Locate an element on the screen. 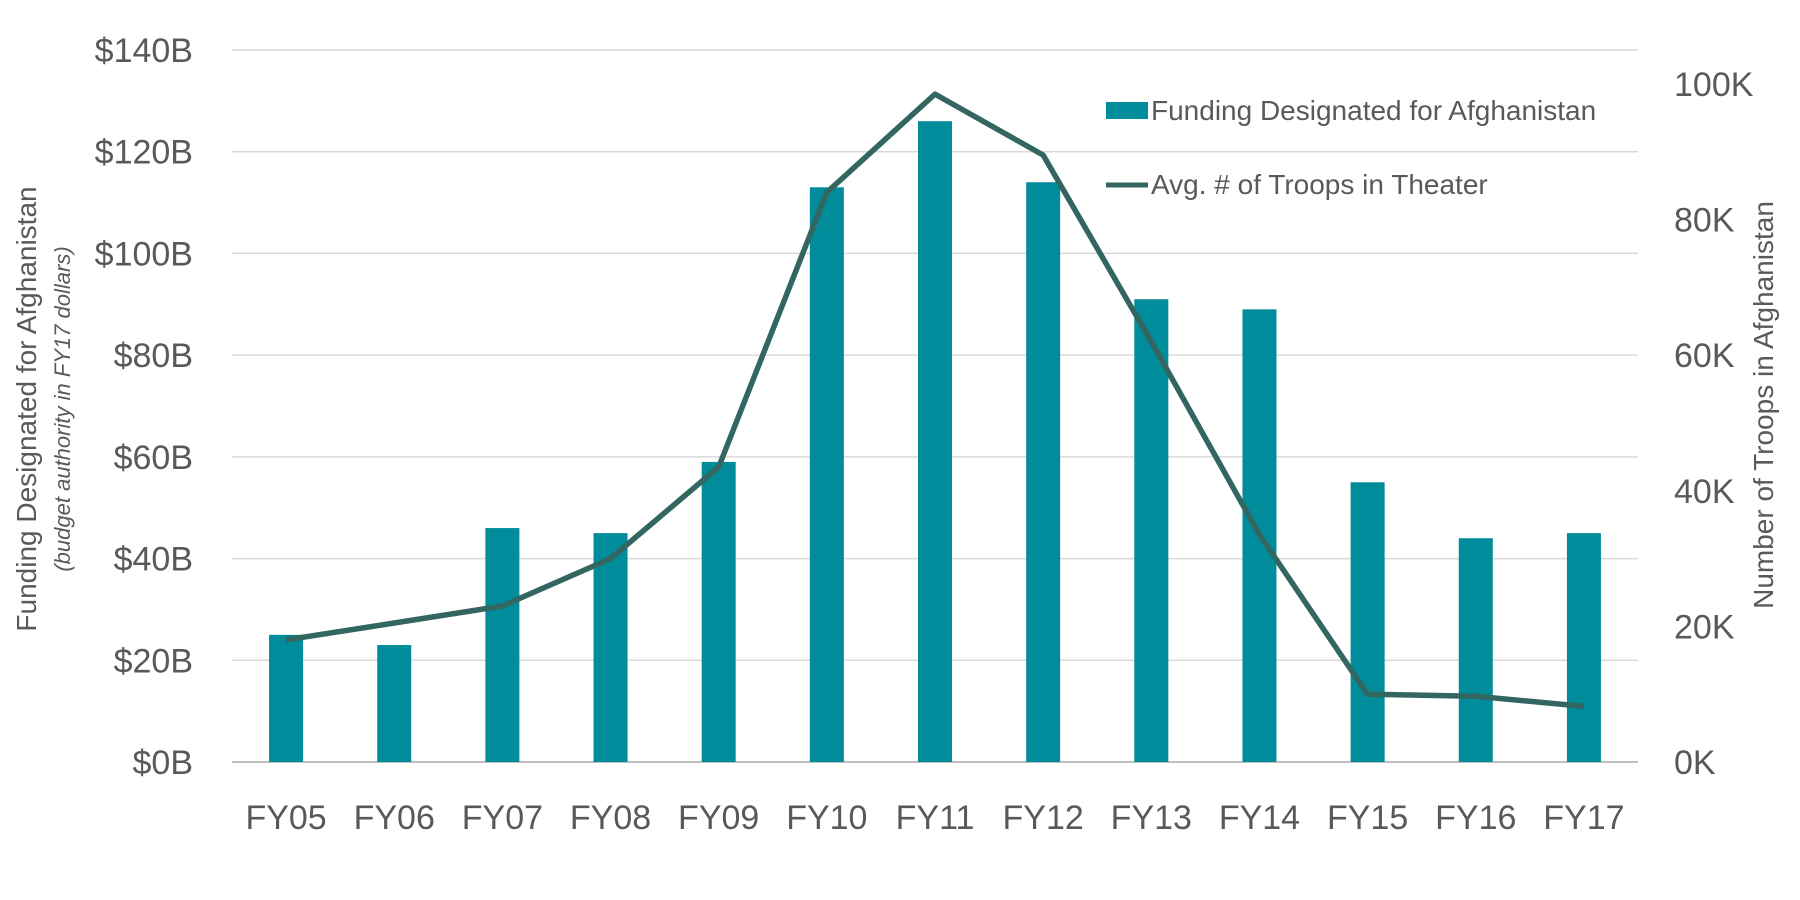 The height and width of the screenshot is (900, 1800). right-tick-label: 100K is located at coordinates (1714, 85).